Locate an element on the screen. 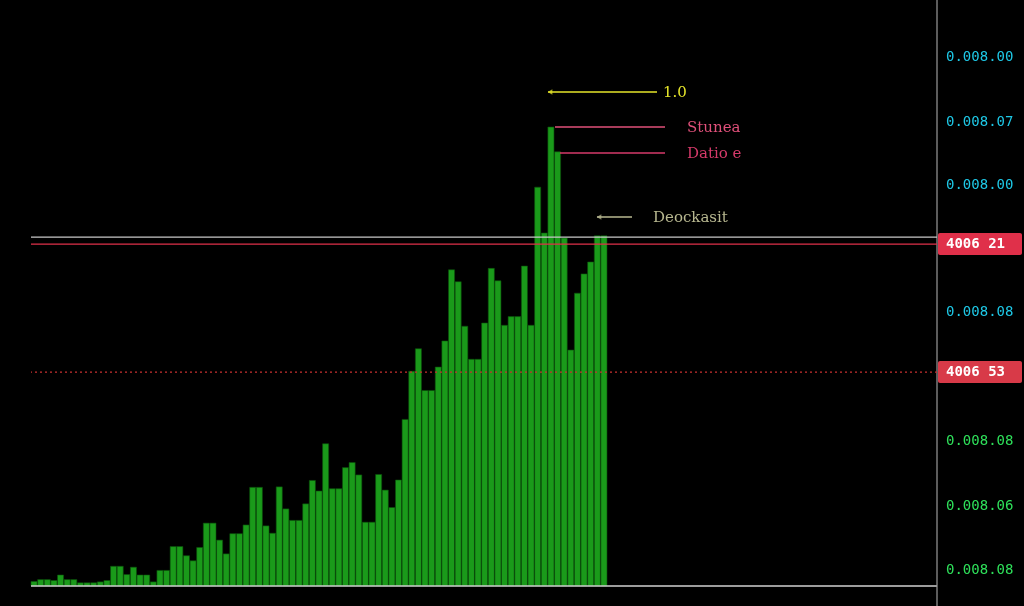  text: 0.008.07 is located at coordinates (980, 121).